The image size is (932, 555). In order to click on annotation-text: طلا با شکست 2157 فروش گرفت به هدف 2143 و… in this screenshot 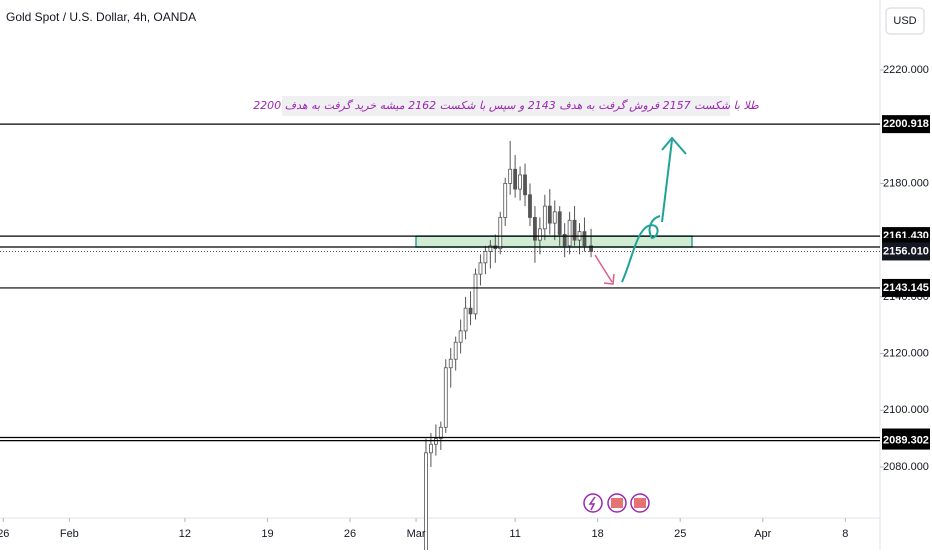, I will do `click(506, 105)`.